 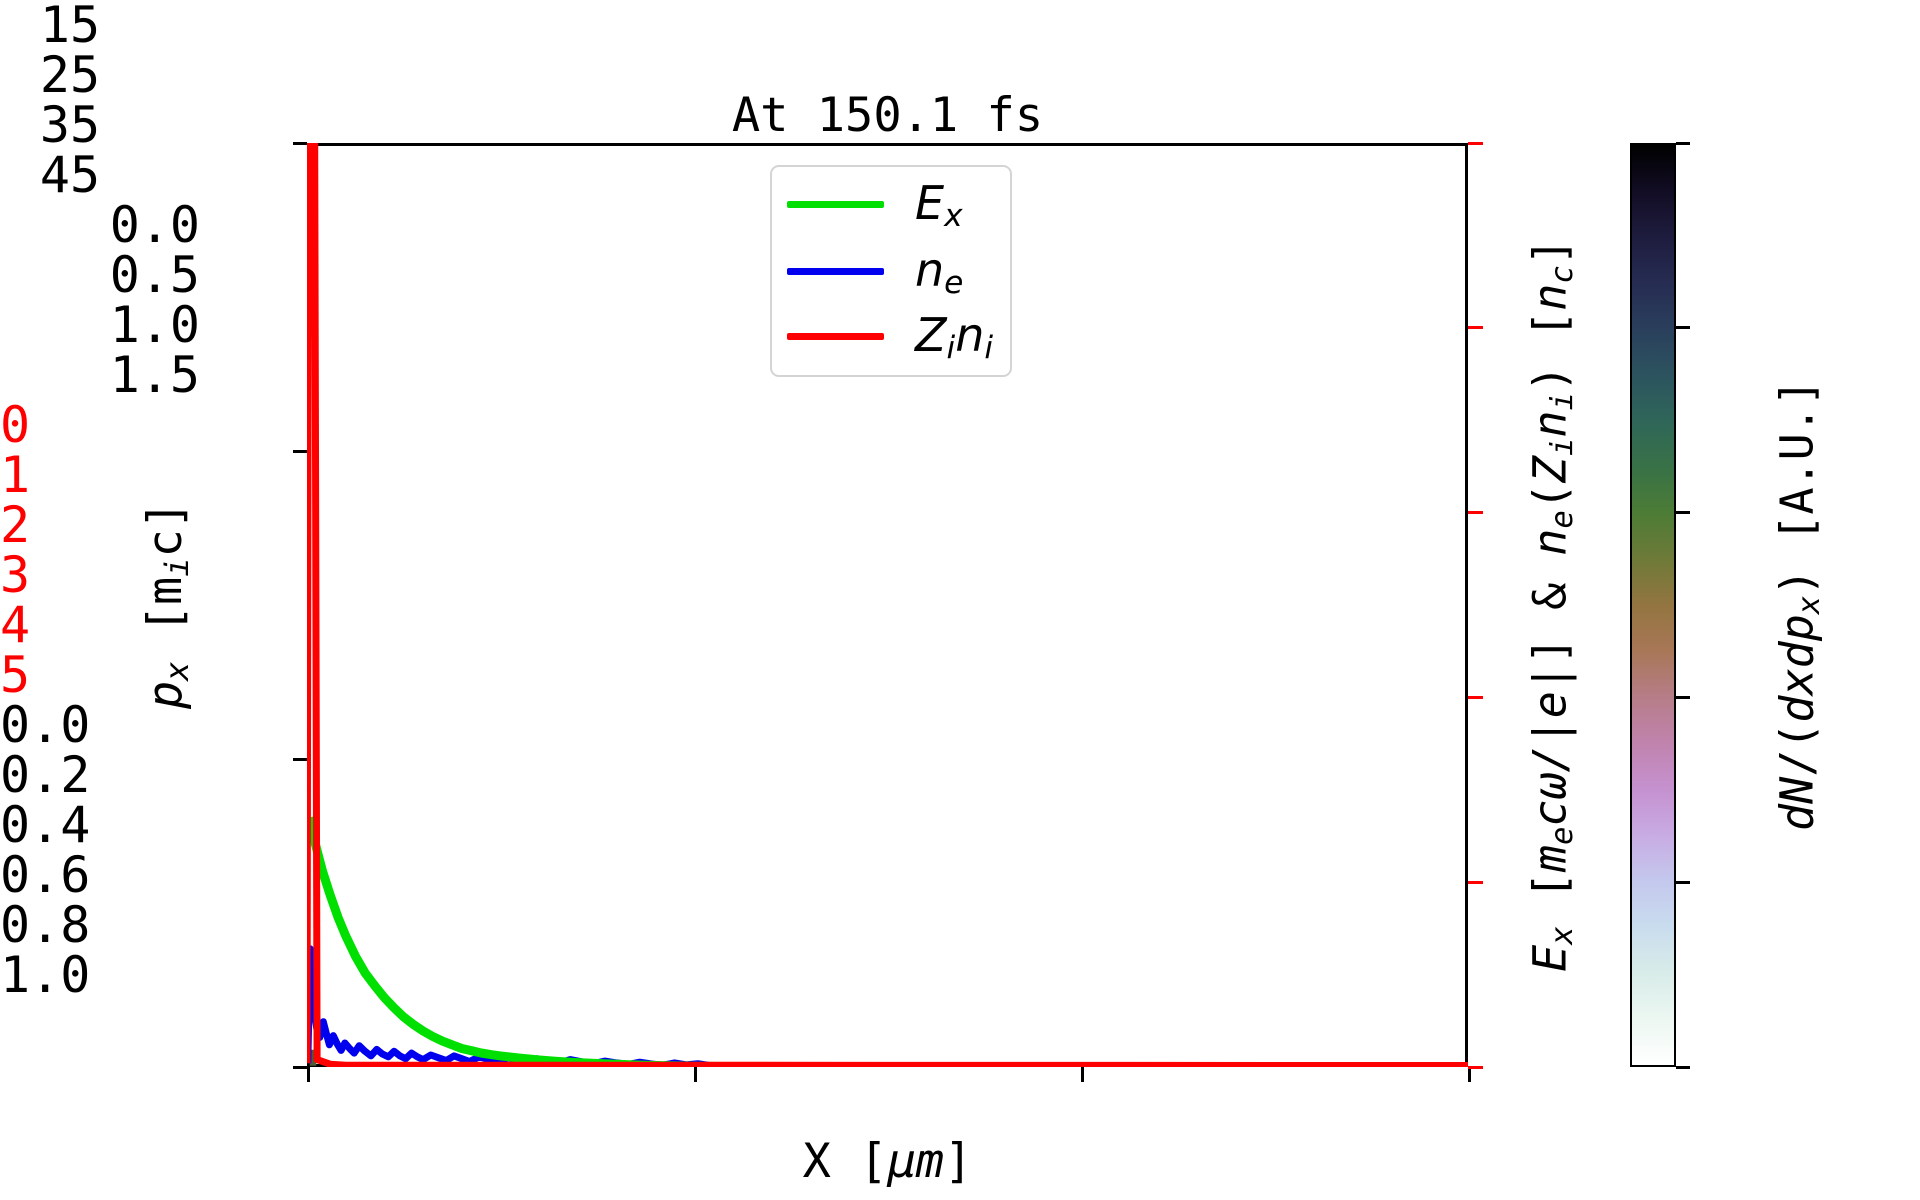 I want to click on y-right-tick-label: 2, so click(x=15, y=525).